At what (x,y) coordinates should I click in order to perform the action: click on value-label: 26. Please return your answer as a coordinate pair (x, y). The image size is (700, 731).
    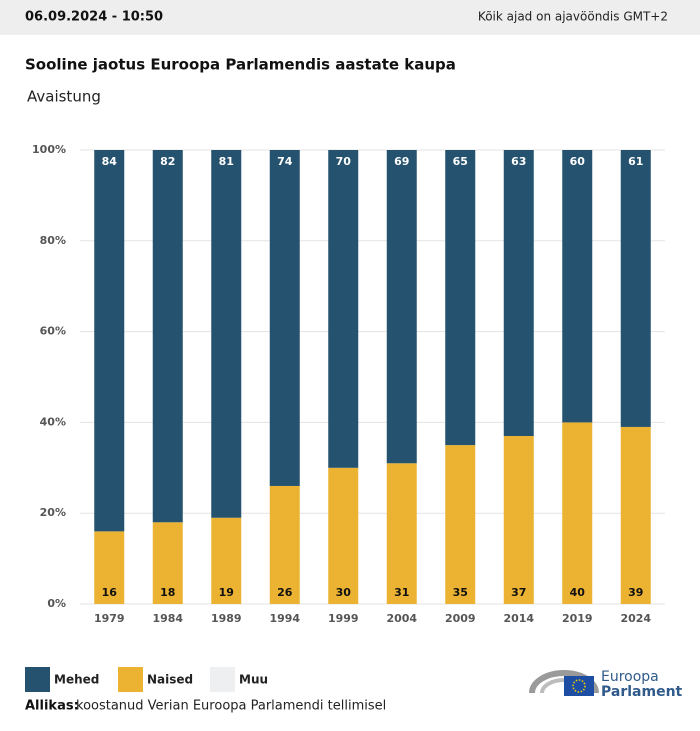
    Looking at the image, I should click on (285, 592).